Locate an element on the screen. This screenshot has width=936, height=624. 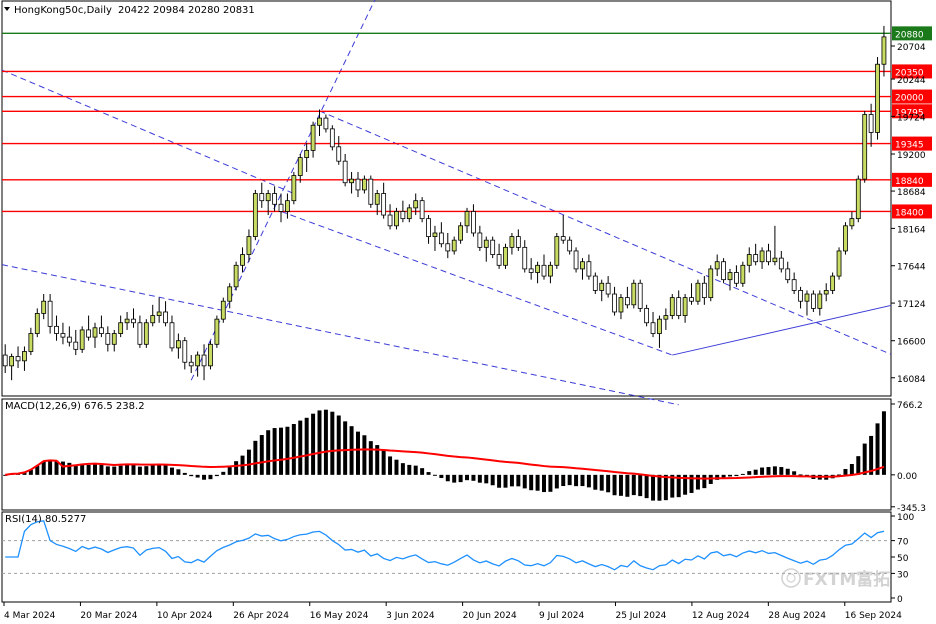
price-tick-label: 17644 is located at coordinates (911, 268).